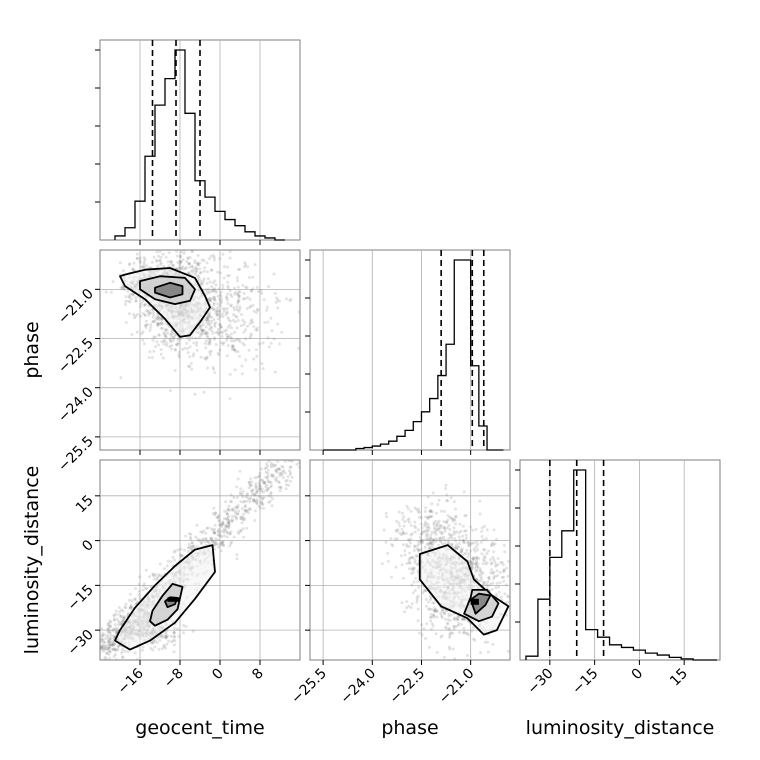  What do you see at coordinates (413, 350) in the screenshot?
I see `hist-group-phase` at bounding box center [413, 350].